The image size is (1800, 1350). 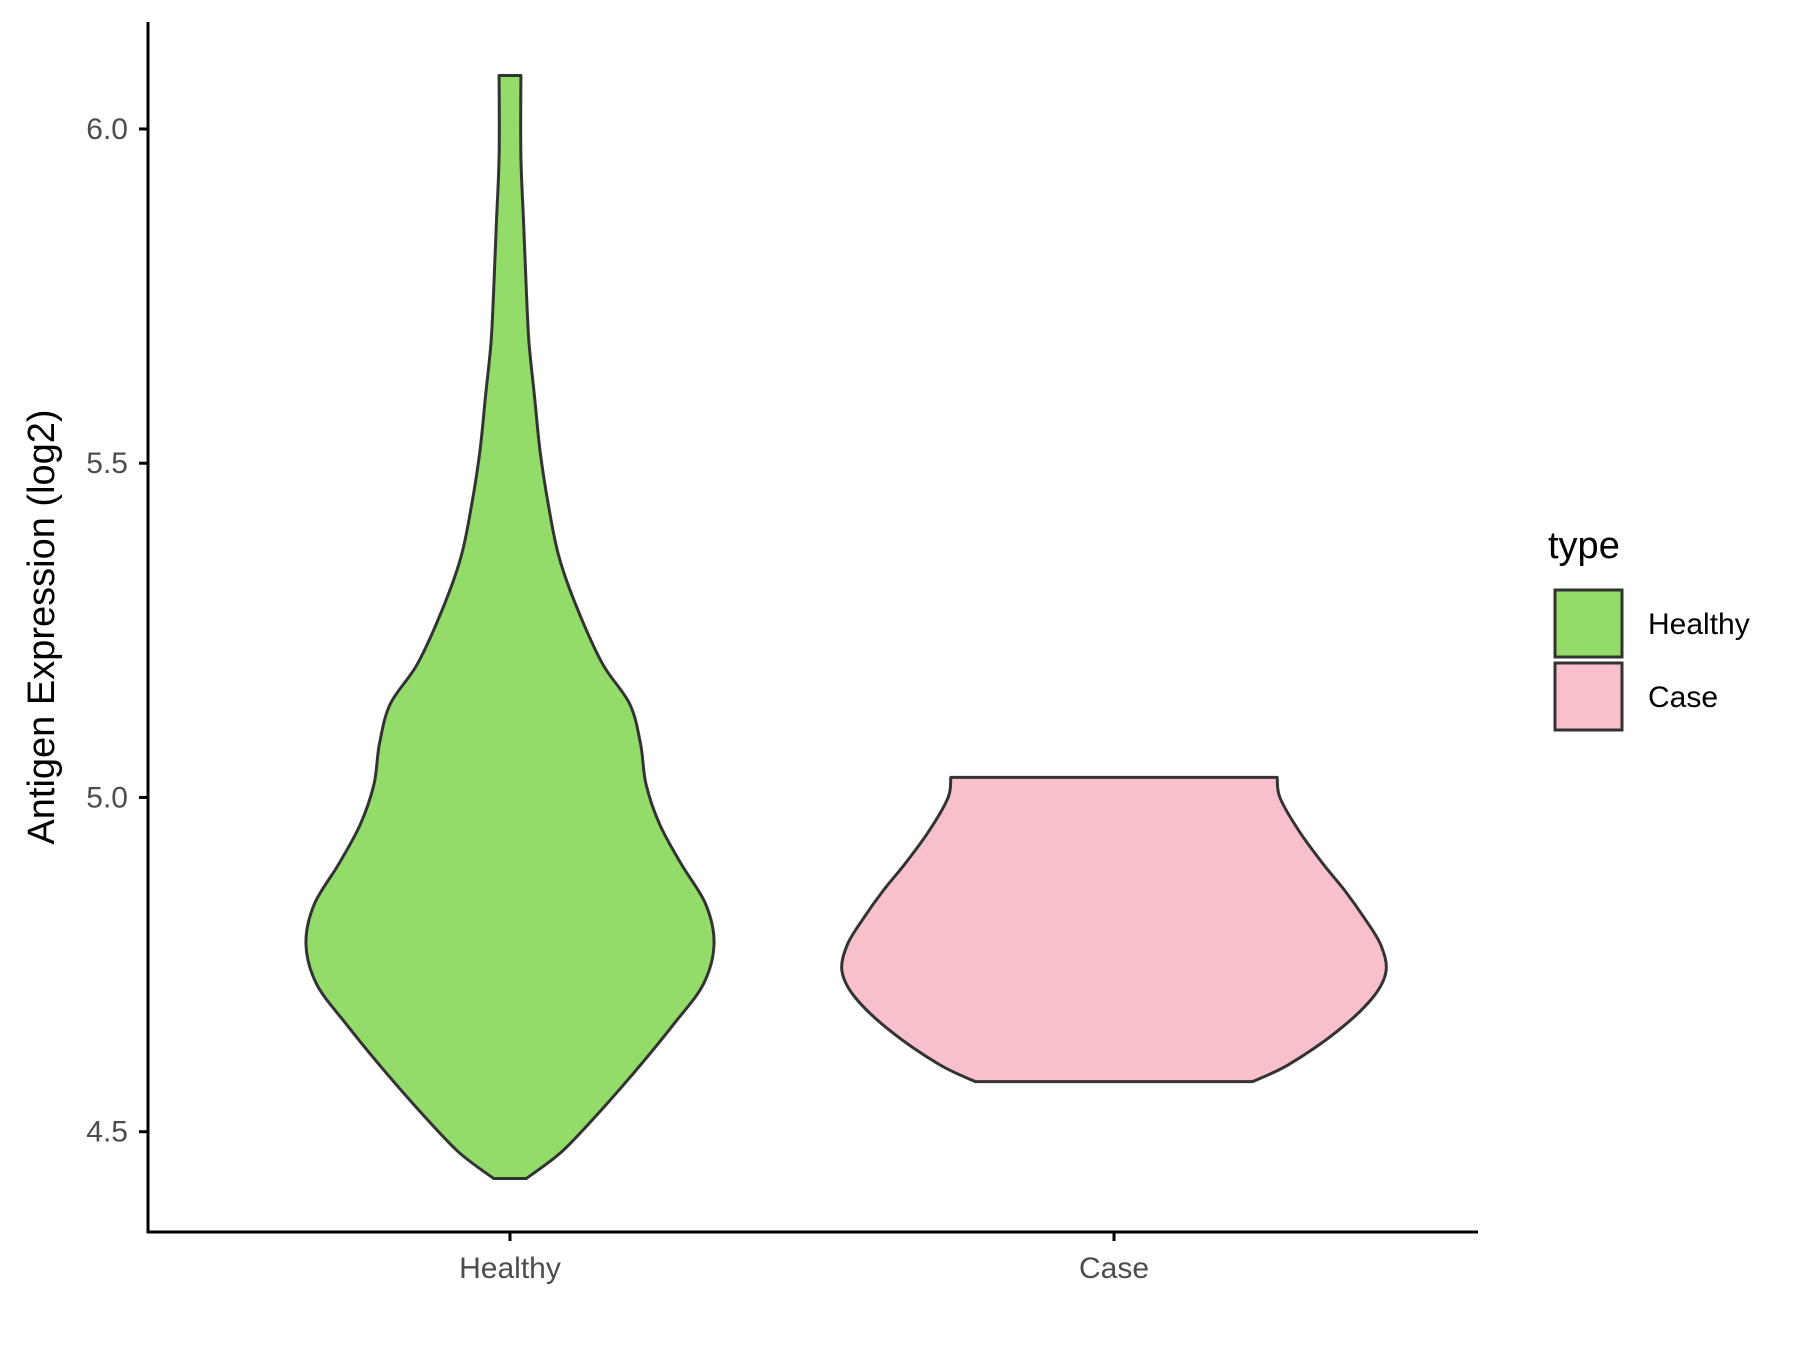 What do you see at coordinates (1699, 624) in the screenshot?
I see `legend-label-healthy: Healthy` at bounding box center [1699, 624].